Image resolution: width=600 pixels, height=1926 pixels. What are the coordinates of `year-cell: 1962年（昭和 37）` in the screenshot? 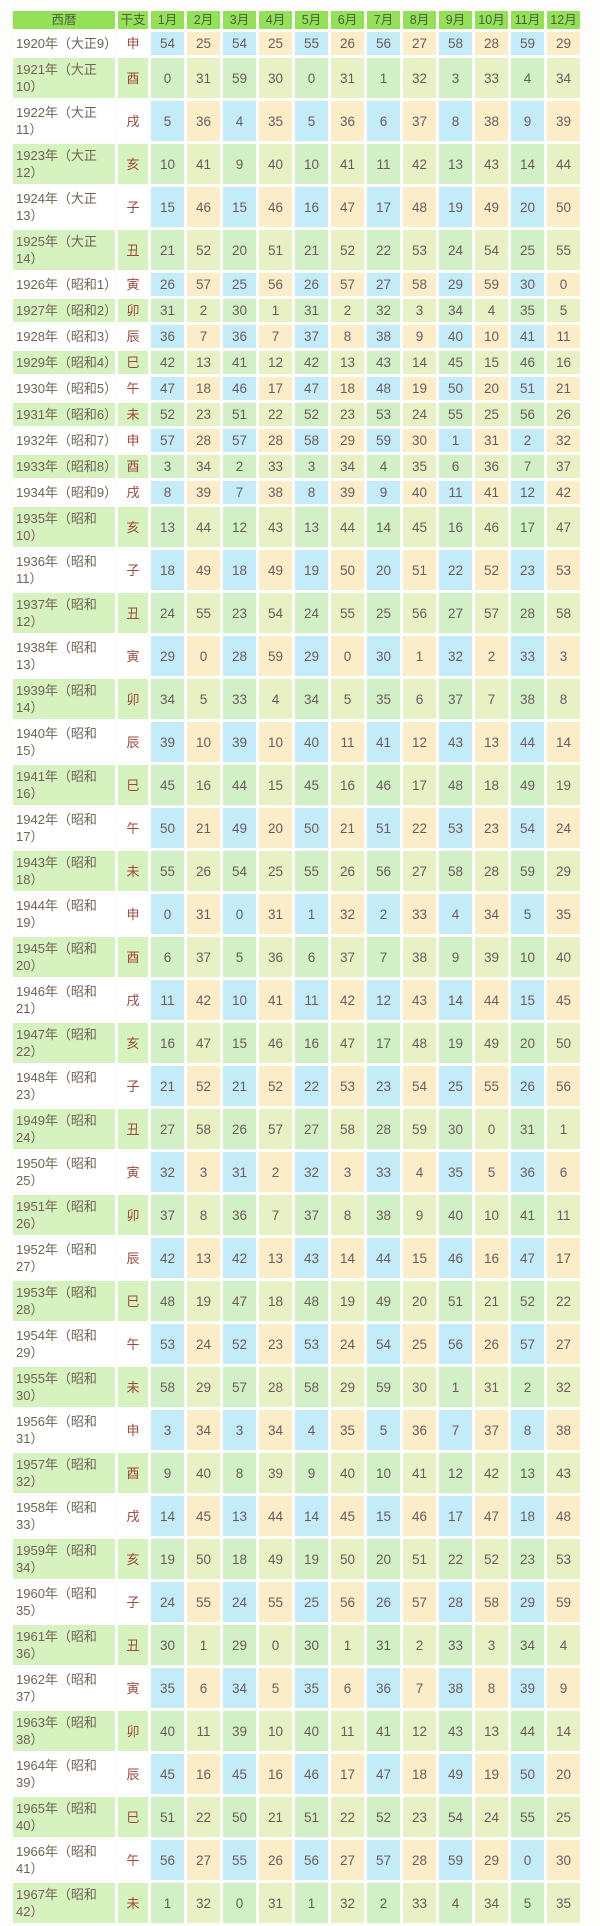 It's located at (64, 1688).